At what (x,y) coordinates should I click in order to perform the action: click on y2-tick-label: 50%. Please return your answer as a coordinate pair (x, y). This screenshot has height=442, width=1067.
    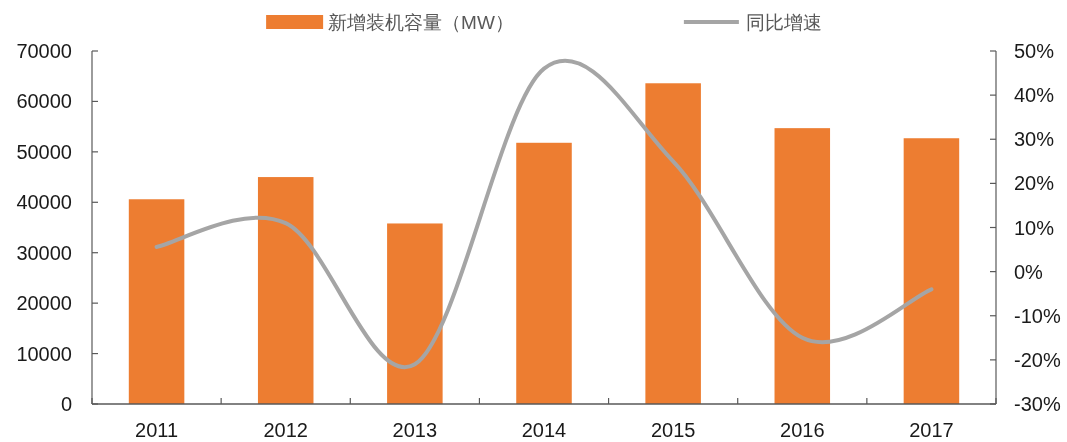
    Looking at the image, I should click on (1034, 51).